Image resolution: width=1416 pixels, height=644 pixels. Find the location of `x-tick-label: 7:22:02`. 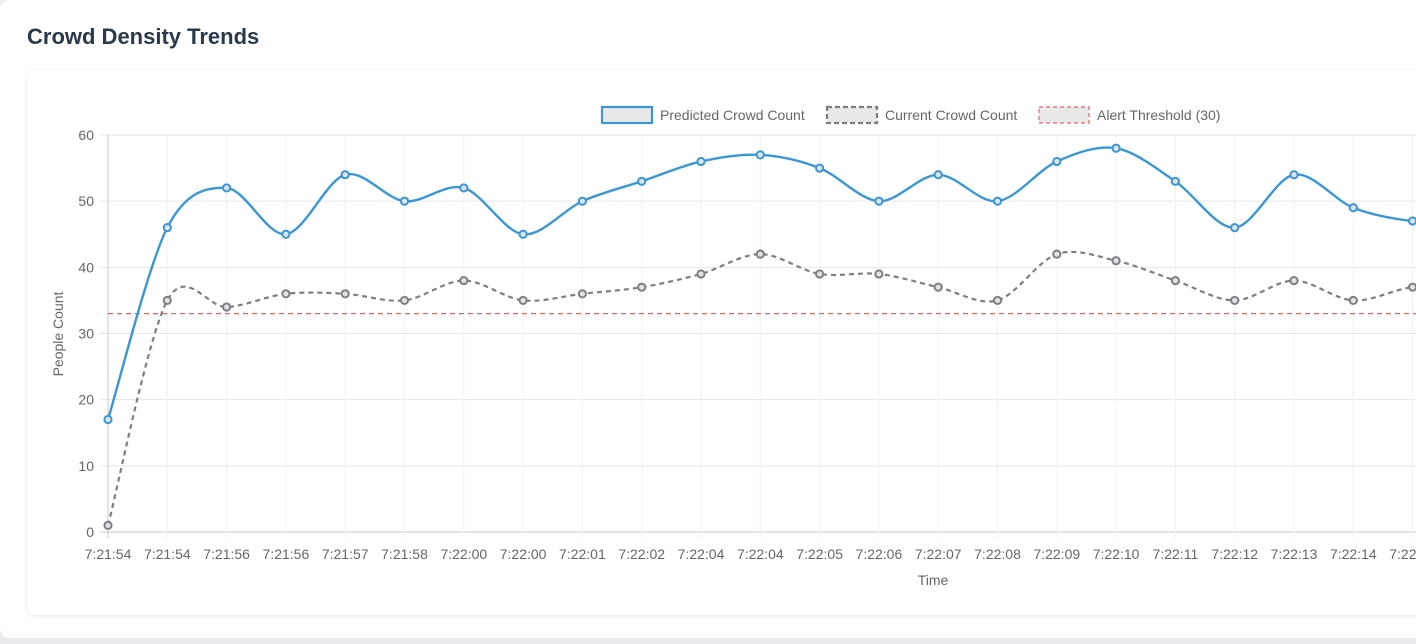

x-tick-label: 7:22:02 is located at coordinates (641, 554).